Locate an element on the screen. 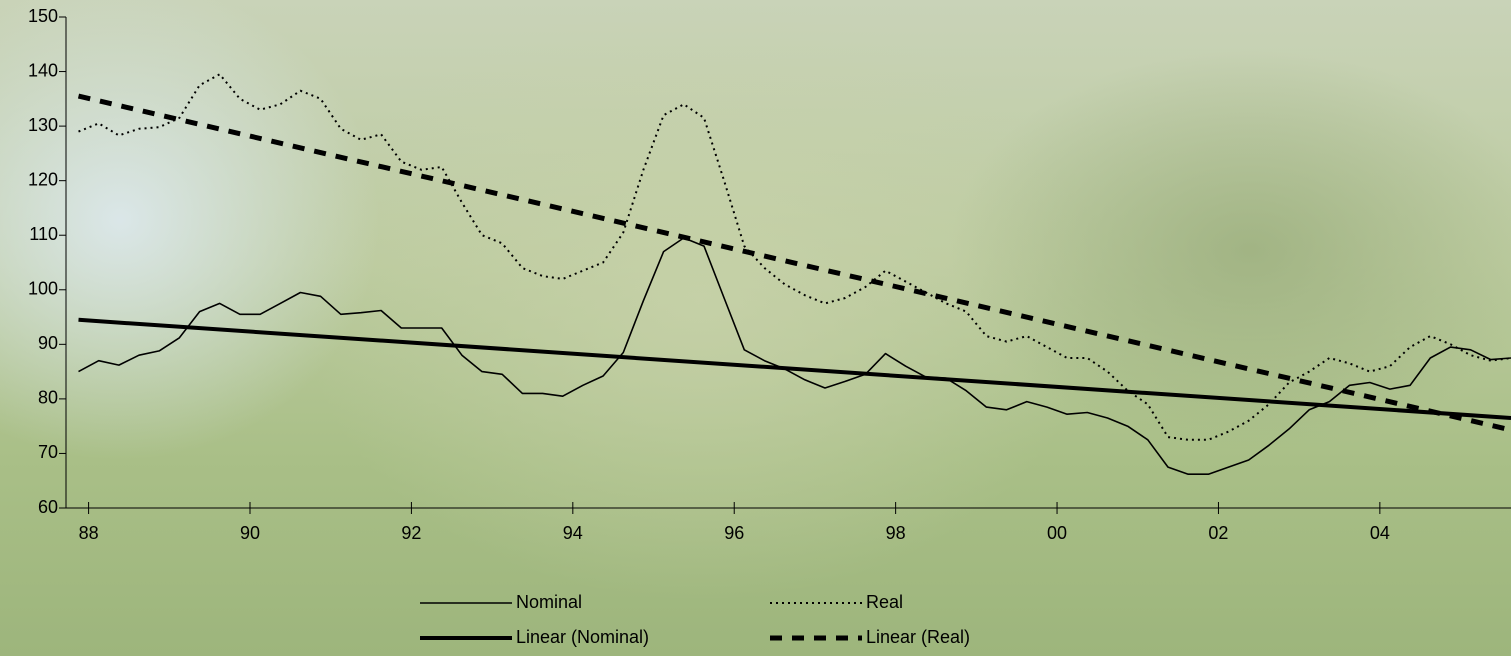 This screenshot has width=1511, height=656. x-tick-label: 04 is located at coordinates (1380, 533).